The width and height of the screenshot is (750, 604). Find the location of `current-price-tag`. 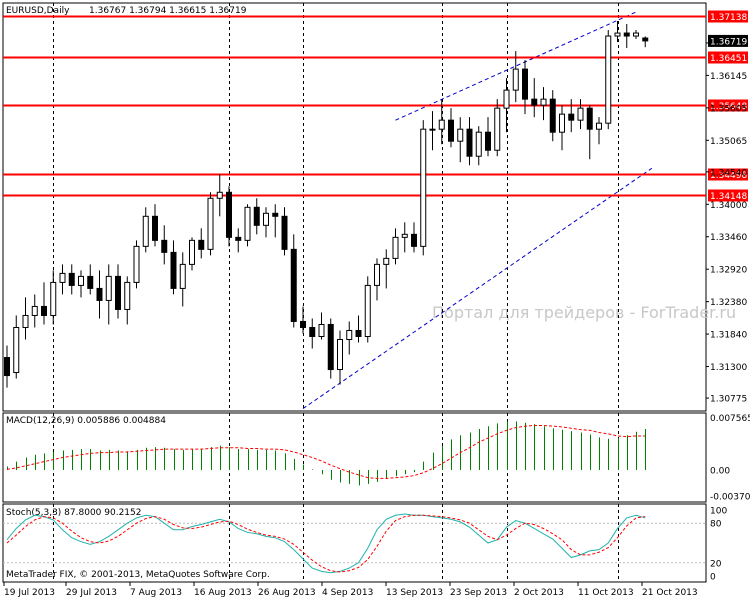

current-price-tag is located at coordinates (728, 40).